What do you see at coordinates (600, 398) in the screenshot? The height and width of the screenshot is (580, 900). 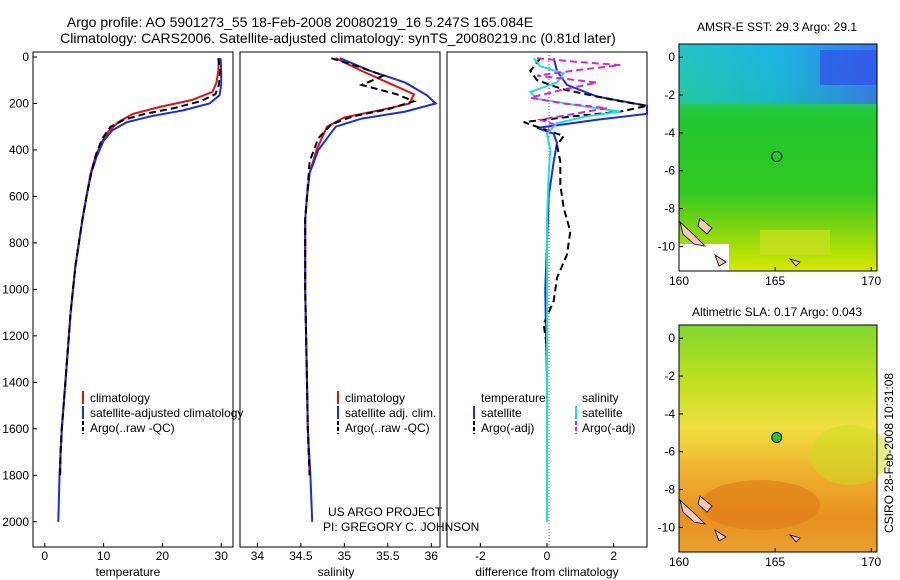 I see `legend-heading-salinity: salinity` at bounding box center [600, 398].